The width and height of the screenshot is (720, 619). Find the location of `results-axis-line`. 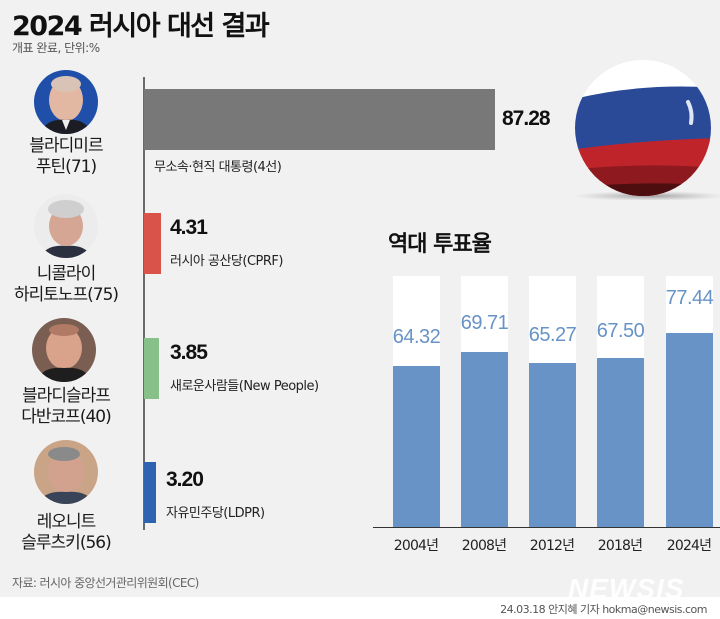

results-axis-line is located at coordinates (144, 303).